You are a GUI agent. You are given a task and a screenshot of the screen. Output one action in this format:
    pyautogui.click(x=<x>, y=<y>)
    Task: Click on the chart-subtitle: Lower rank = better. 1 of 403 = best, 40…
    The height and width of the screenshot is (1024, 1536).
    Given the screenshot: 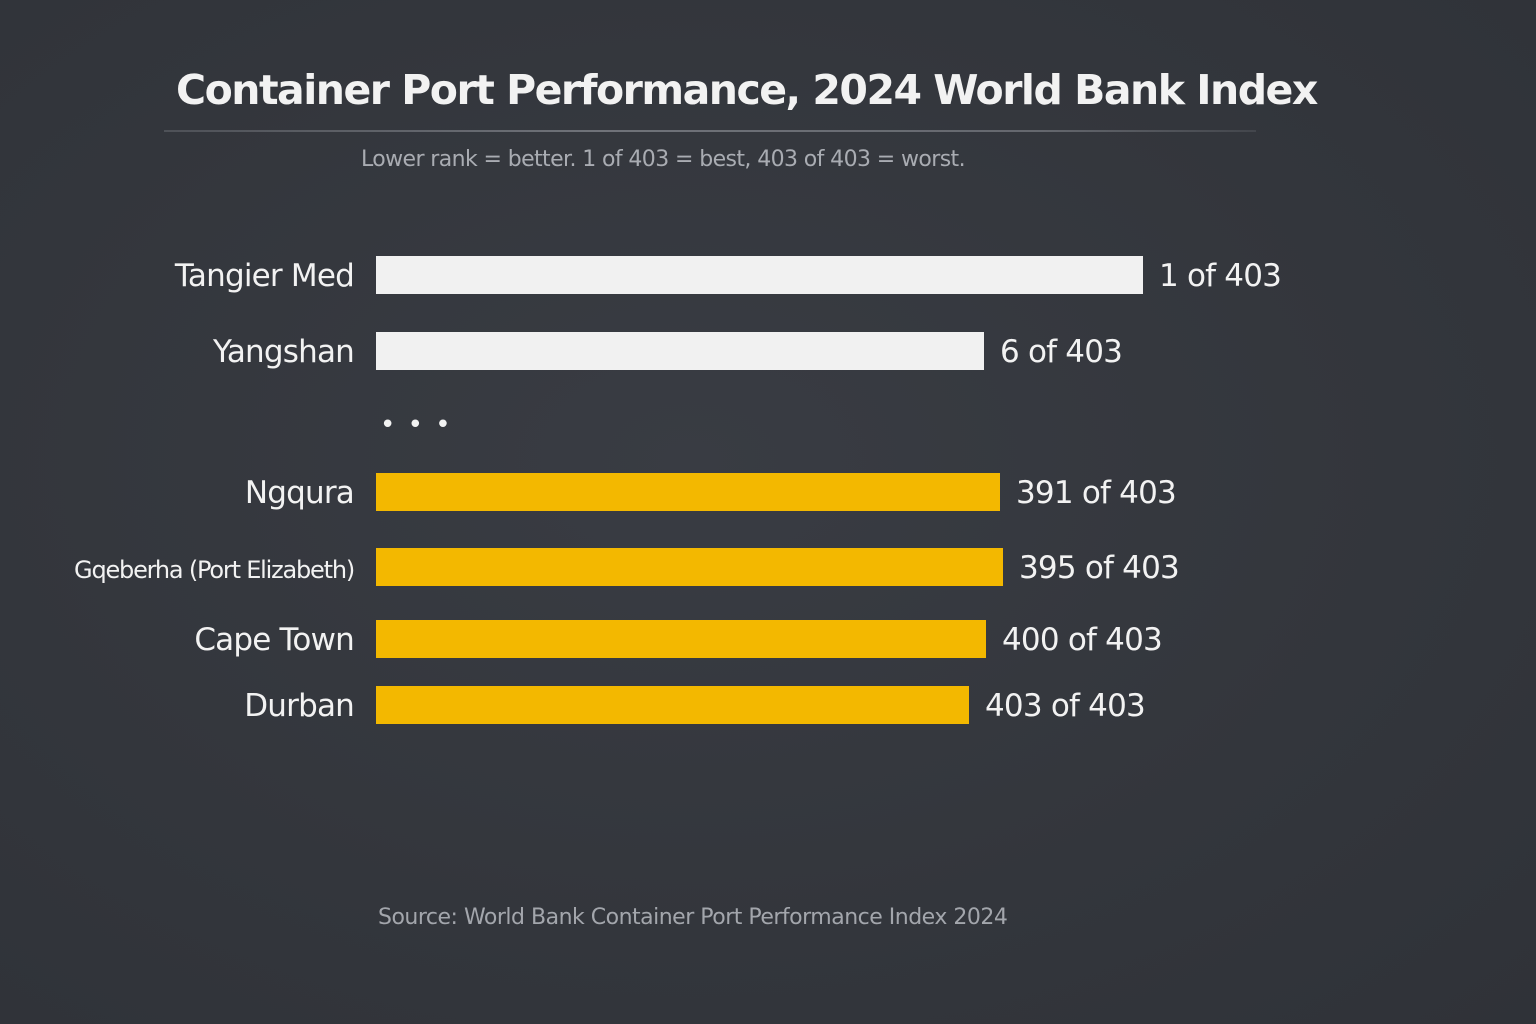 What is the action you would take?
    pyautogui.click(x=663, y=159)
    